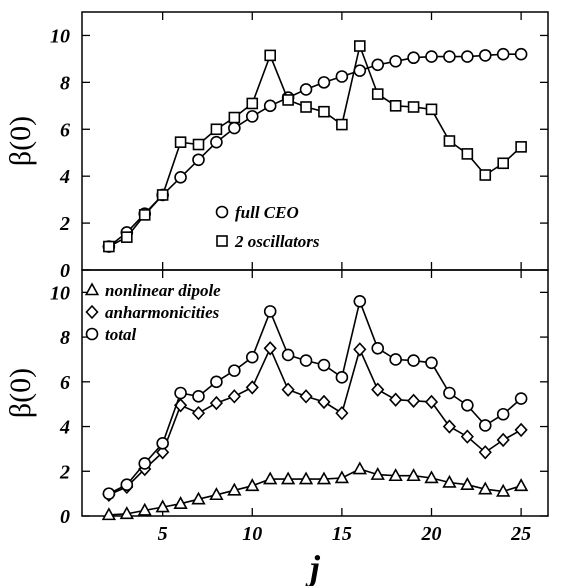 The width and height of the screenshot is (562, 586). Describe the element at coordinates (431, 534) in the screenshot. I see `x-tick-label: 20` at that location.